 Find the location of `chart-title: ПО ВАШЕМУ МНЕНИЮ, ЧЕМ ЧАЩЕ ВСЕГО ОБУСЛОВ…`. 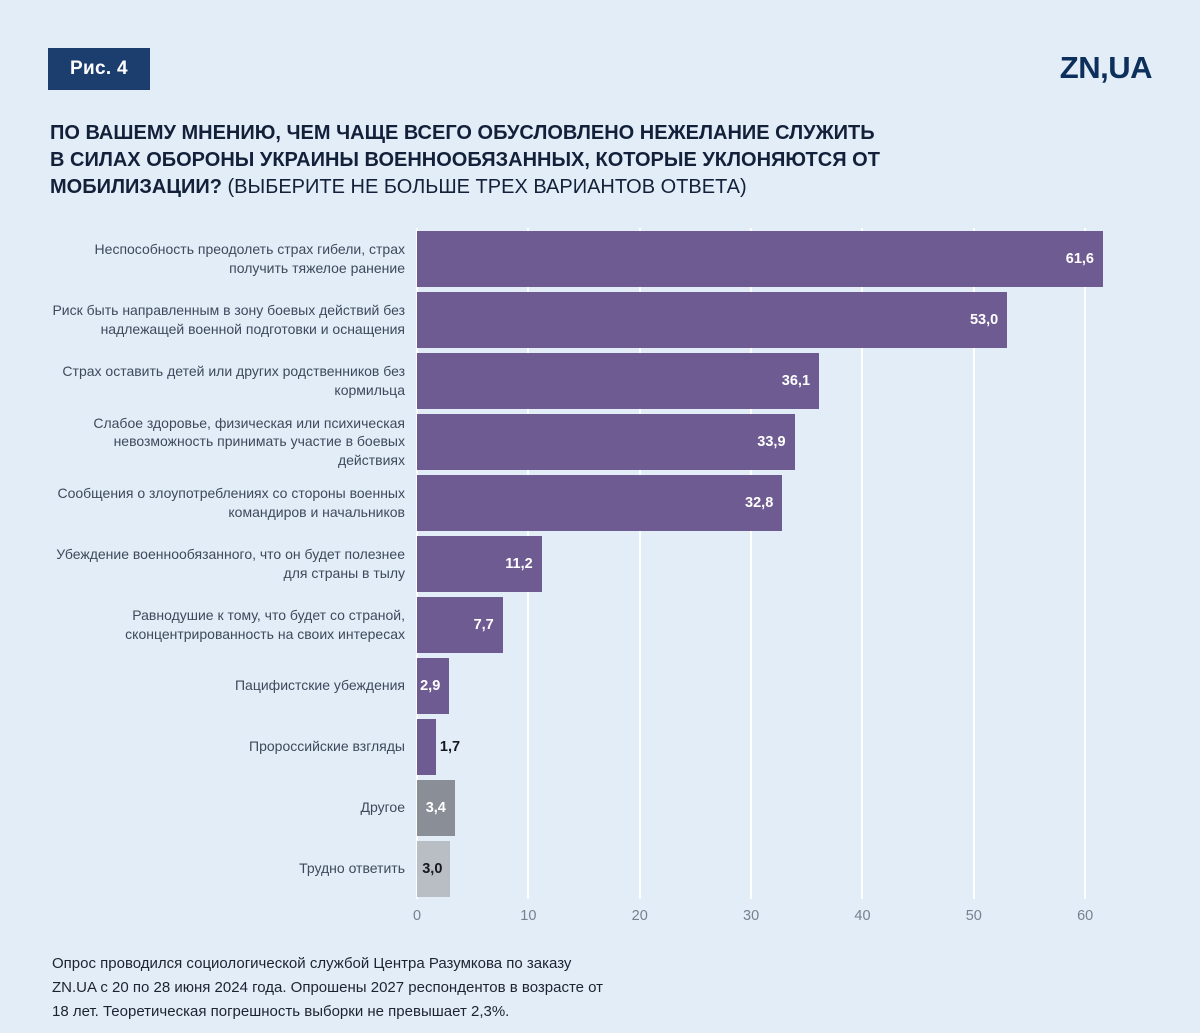

chart-title: ПО ВАШЕМУ МНЕНИЮ, ЧЕМ ЧАЩЕ ВСЕГО ОБУСЛОВ… is located at coordinates (560, 160).